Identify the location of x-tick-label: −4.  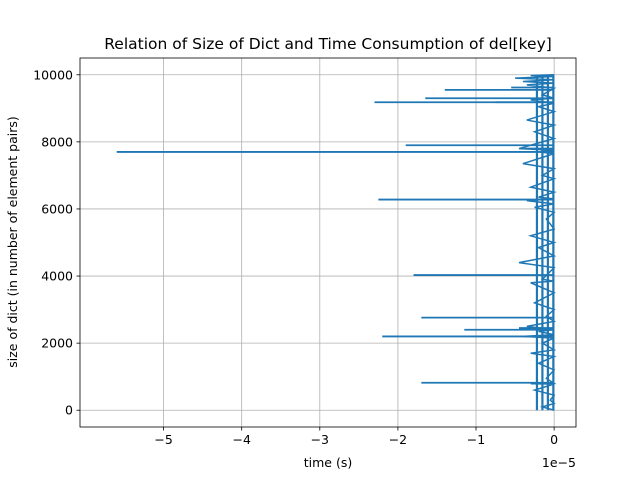
(241, 439).